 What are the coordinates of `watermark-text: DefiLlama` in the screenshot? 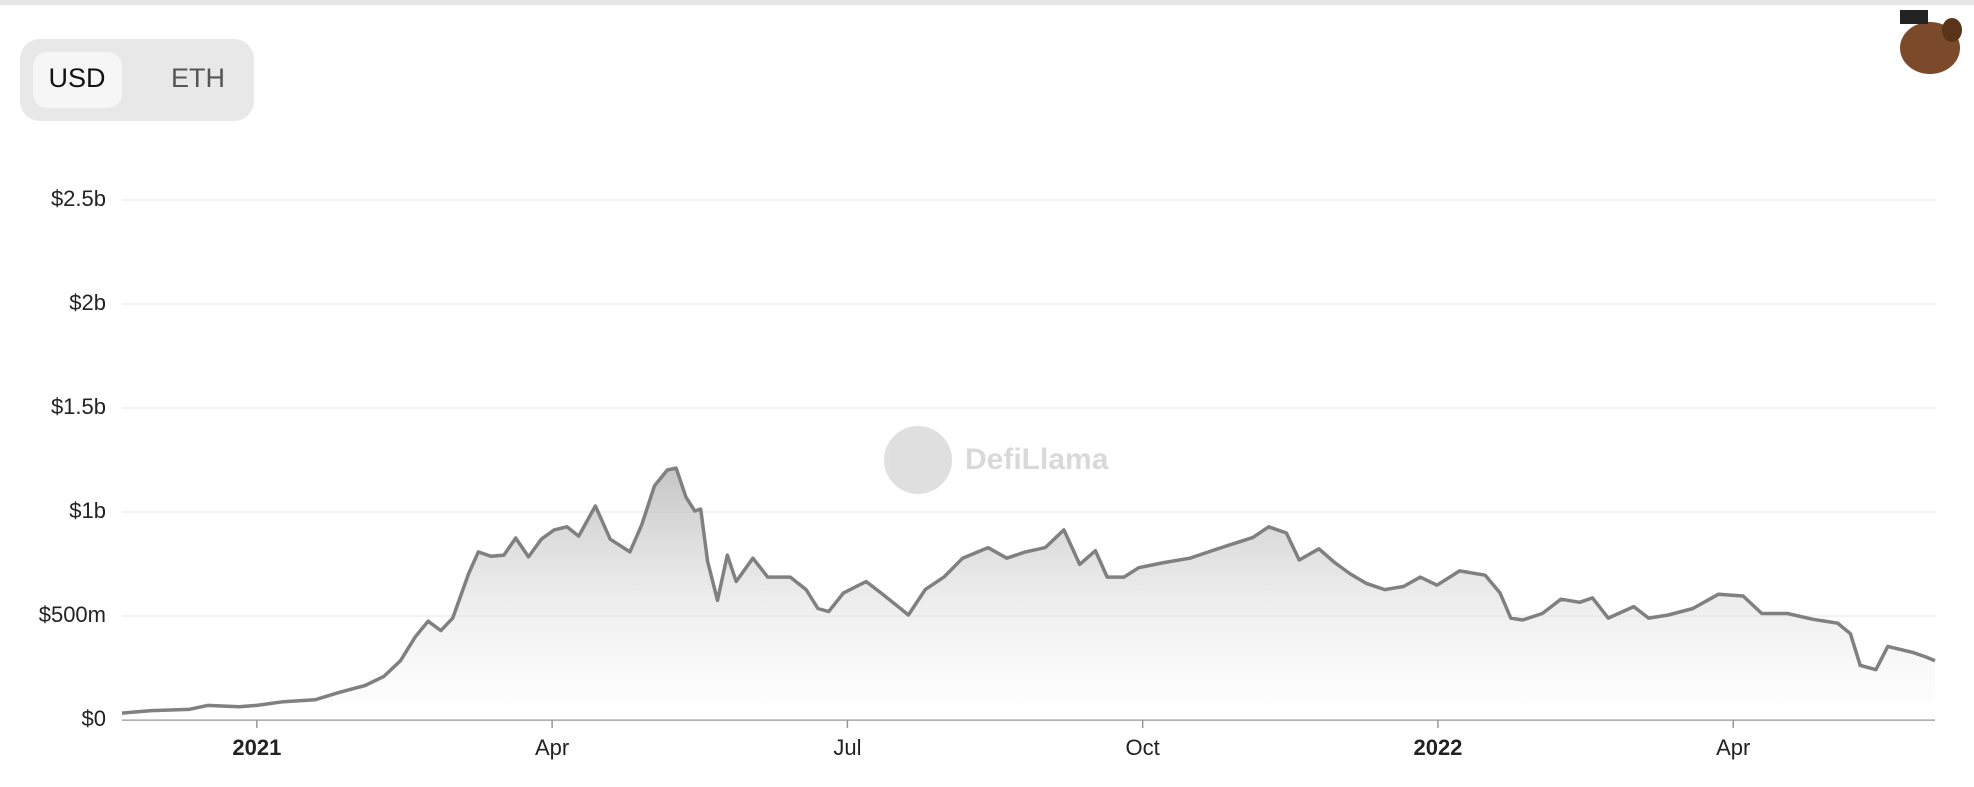 It's located at (1037, 459).